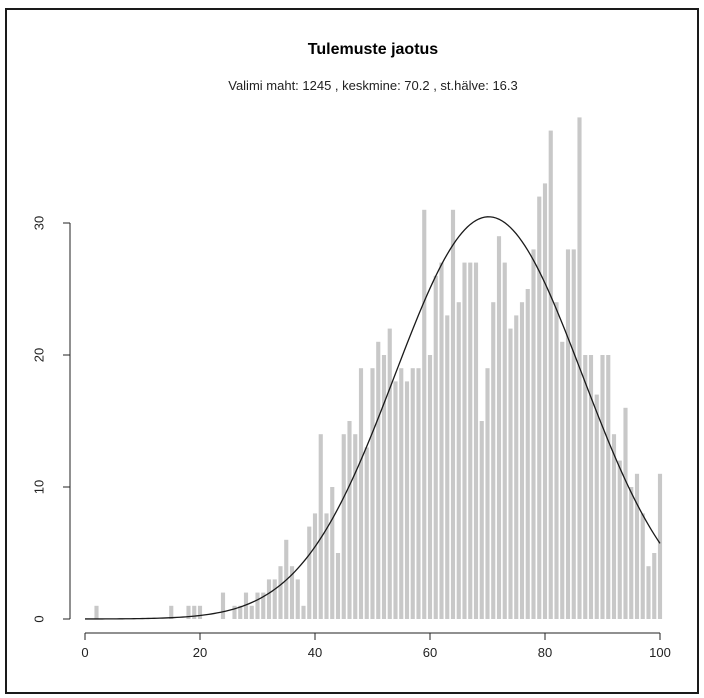 The image size is (704, 698). I want to click on y-tick-label: 30, so click(38, 223).